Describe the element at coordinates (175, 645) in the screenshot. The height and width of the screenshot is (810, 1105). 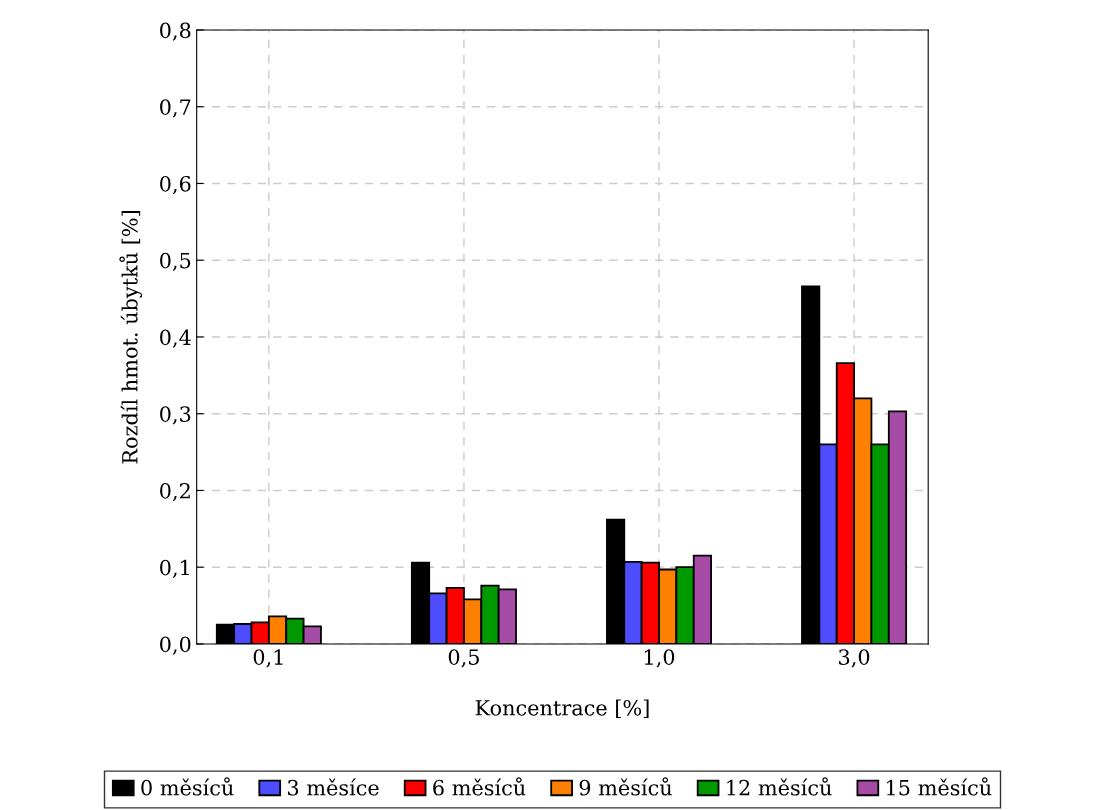
I see `y-tick-label: 0,0` at that location.